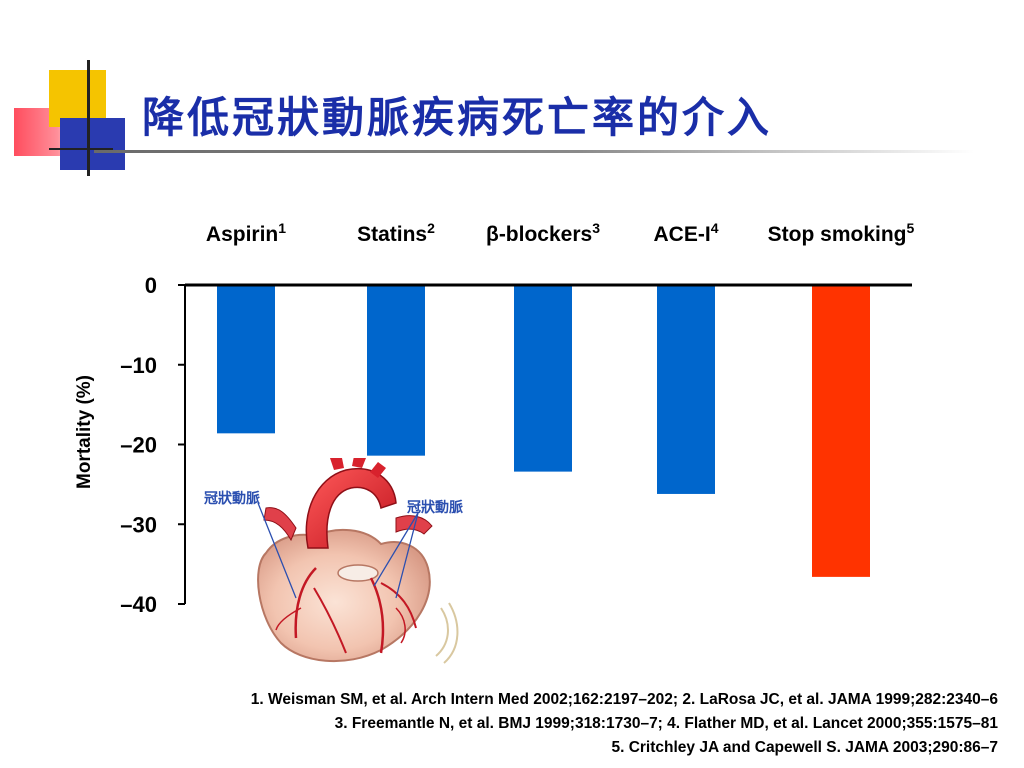  Describe the element at coordinates (686, 233) in the screenshot. I see `category-label: ACE-I4` at that location.